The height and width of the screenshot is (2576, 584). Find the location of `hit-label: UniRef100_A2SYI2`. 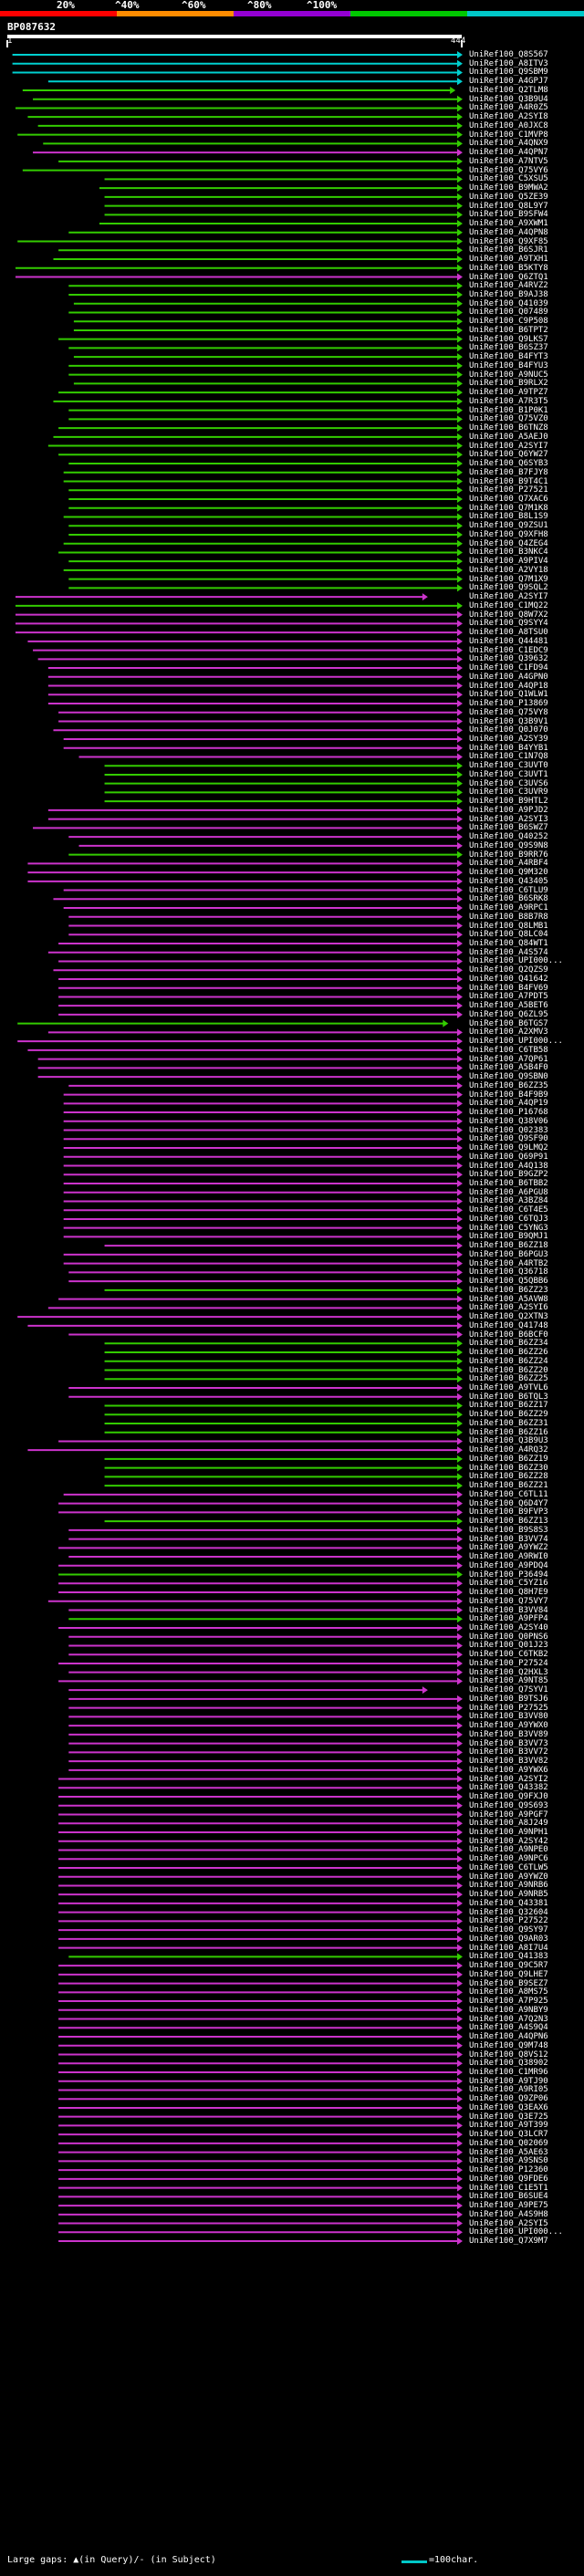

hit-label: UniRef100_A2SYI2 is located at coordinates (508, 1779).